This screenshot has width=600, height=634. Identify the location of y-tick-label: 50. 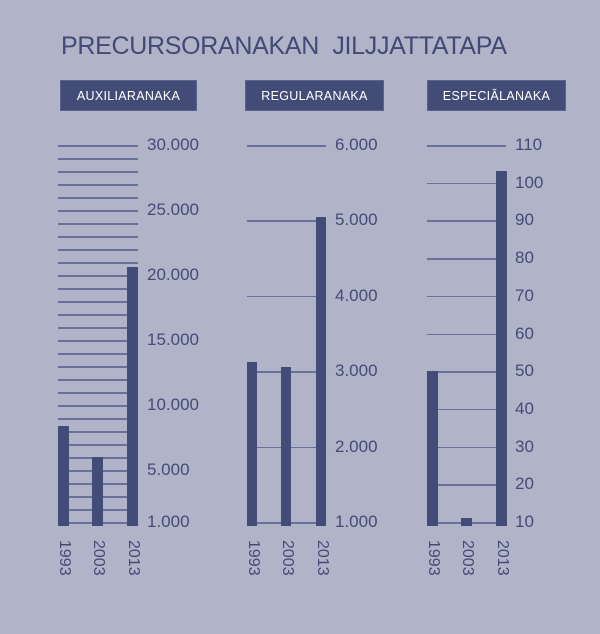
(524, 371).